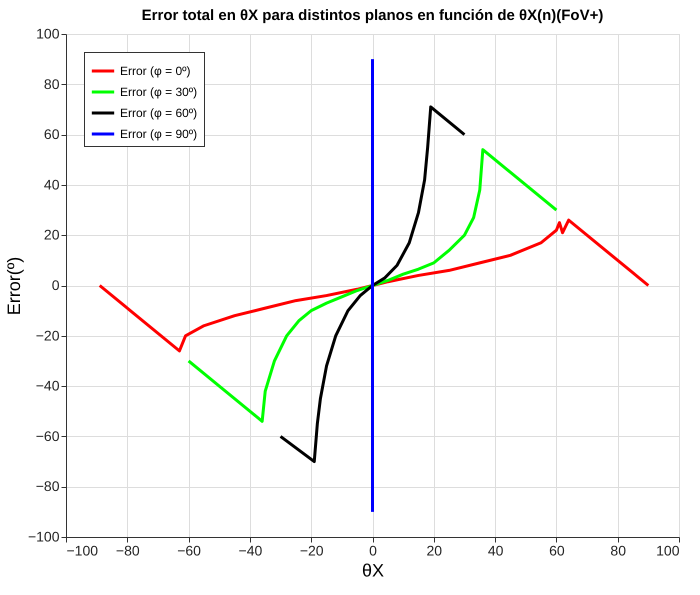  Describe the element at coordinates (56, 285) in the screenshot. I see `y-tick-label: 0` at that location.